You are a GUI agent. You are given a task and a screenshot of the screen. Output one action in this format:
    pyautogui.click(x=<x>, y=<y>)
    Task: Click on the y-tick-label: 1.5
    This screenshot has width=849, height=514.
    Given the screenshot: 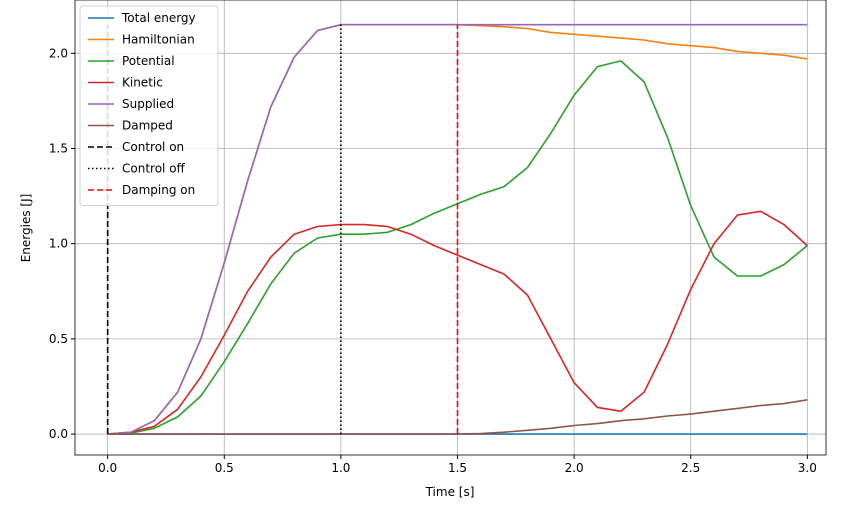 What is the action you would take?
    pyautogui.click(x=58, y=148)
    